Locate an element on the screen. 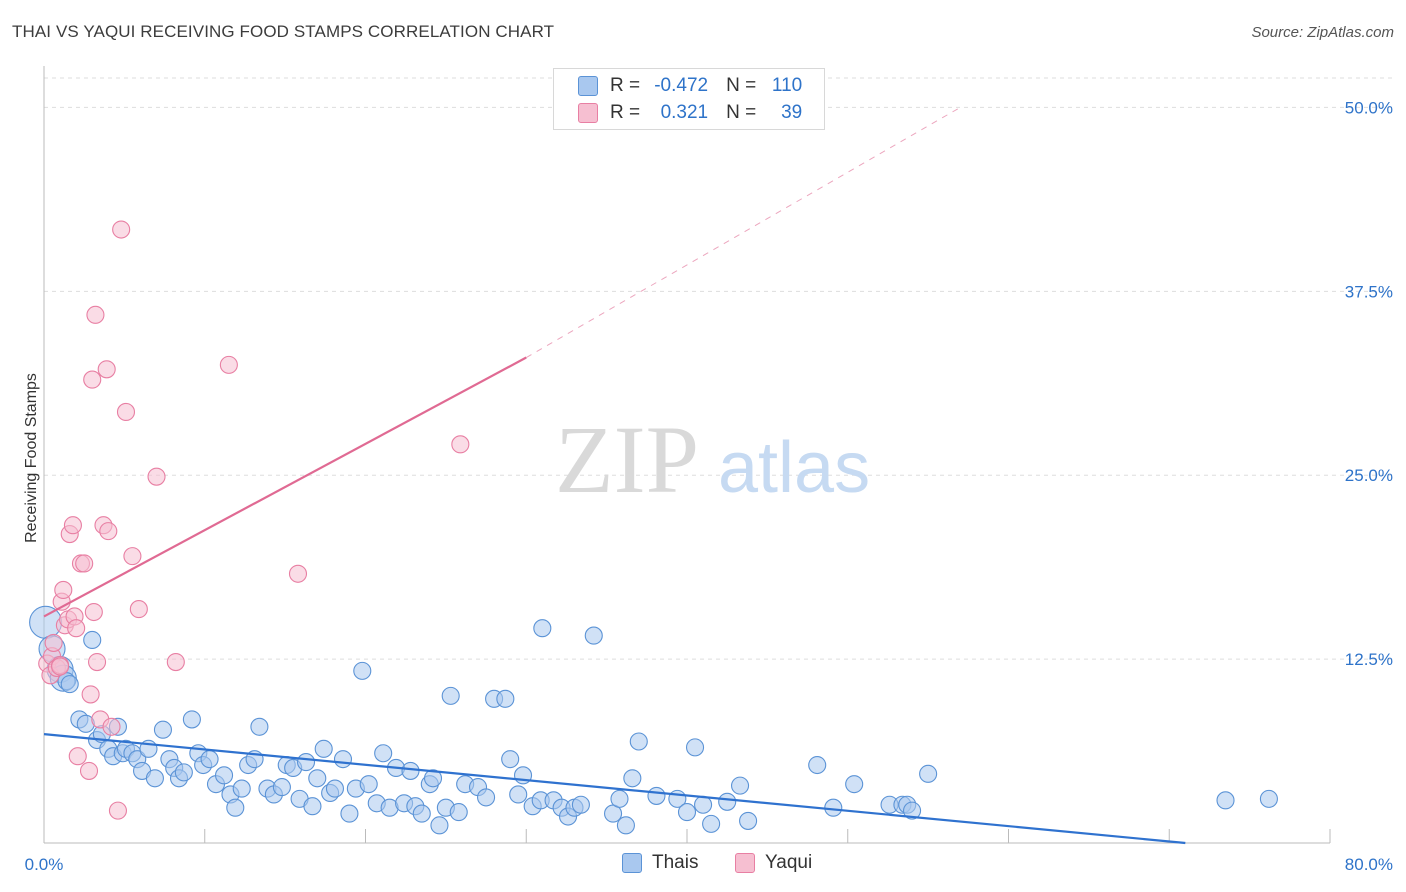  source-credit: Source: ZipAtlas.com is located at coordinates (1322, 32).